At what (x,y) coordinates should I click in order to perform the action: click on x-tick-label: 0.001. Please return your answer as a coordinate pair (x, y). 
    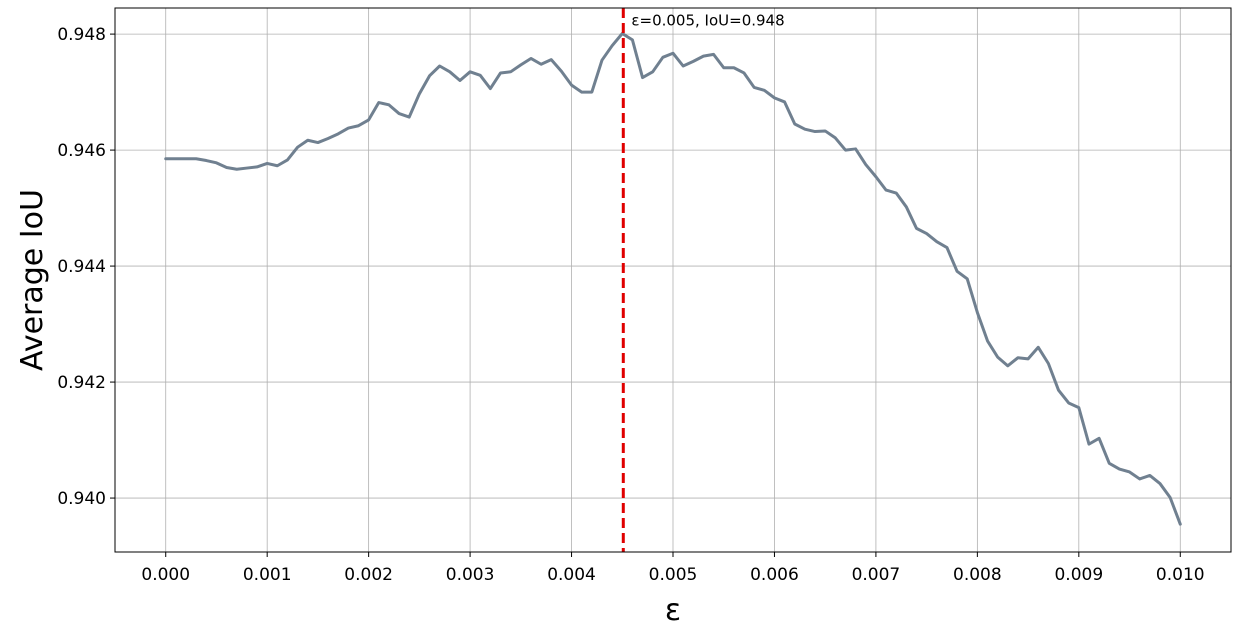
    Looking at the image, I should click on (267, 575).